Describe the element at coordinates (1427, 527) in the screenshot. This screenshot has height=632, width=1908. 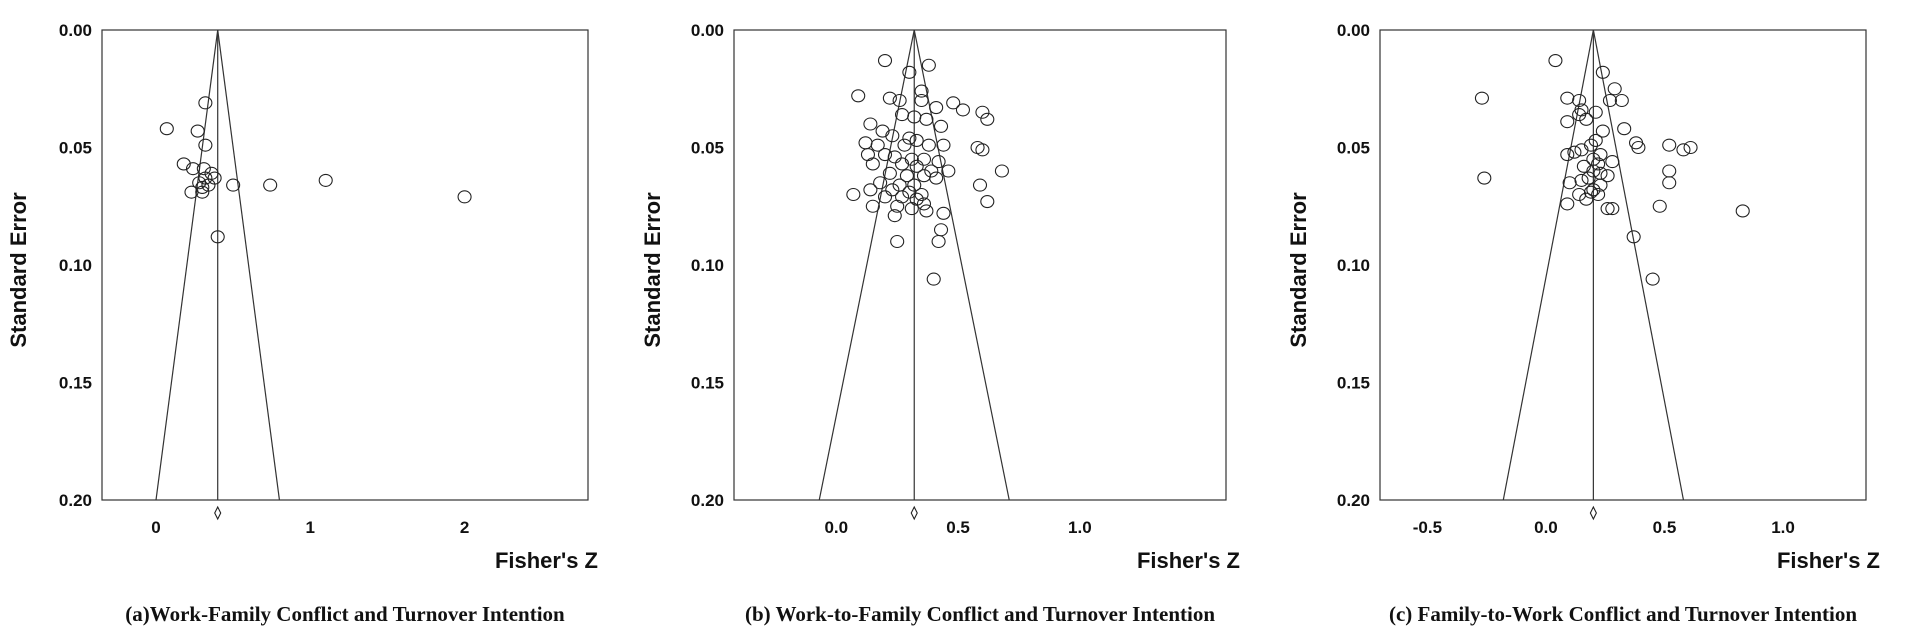
I see `x-tick-label: -0.5` at that location.